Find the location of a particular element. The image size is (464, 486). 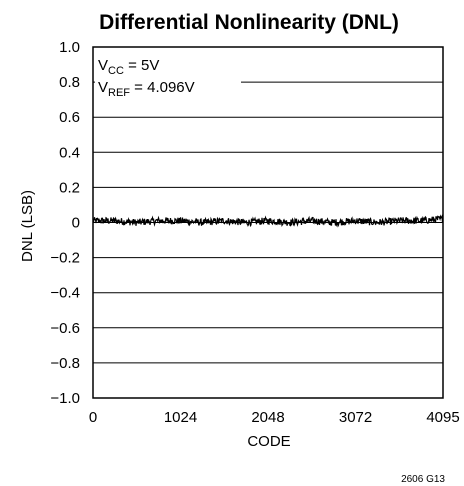

y-tick-label: 0.4 is located at coordinates (69, 152).